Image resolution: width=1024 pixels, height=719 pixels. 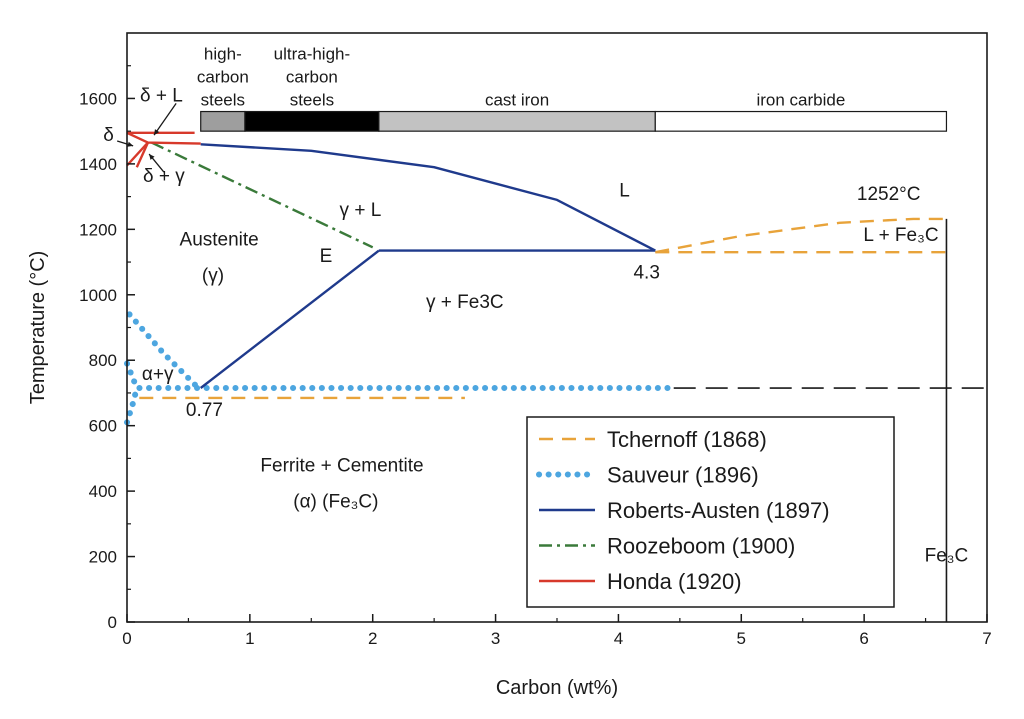 What do you see at coordinates (158, 374) in the screenshot?
I see `region-label: α+γ` at bounding box center [158, 374].